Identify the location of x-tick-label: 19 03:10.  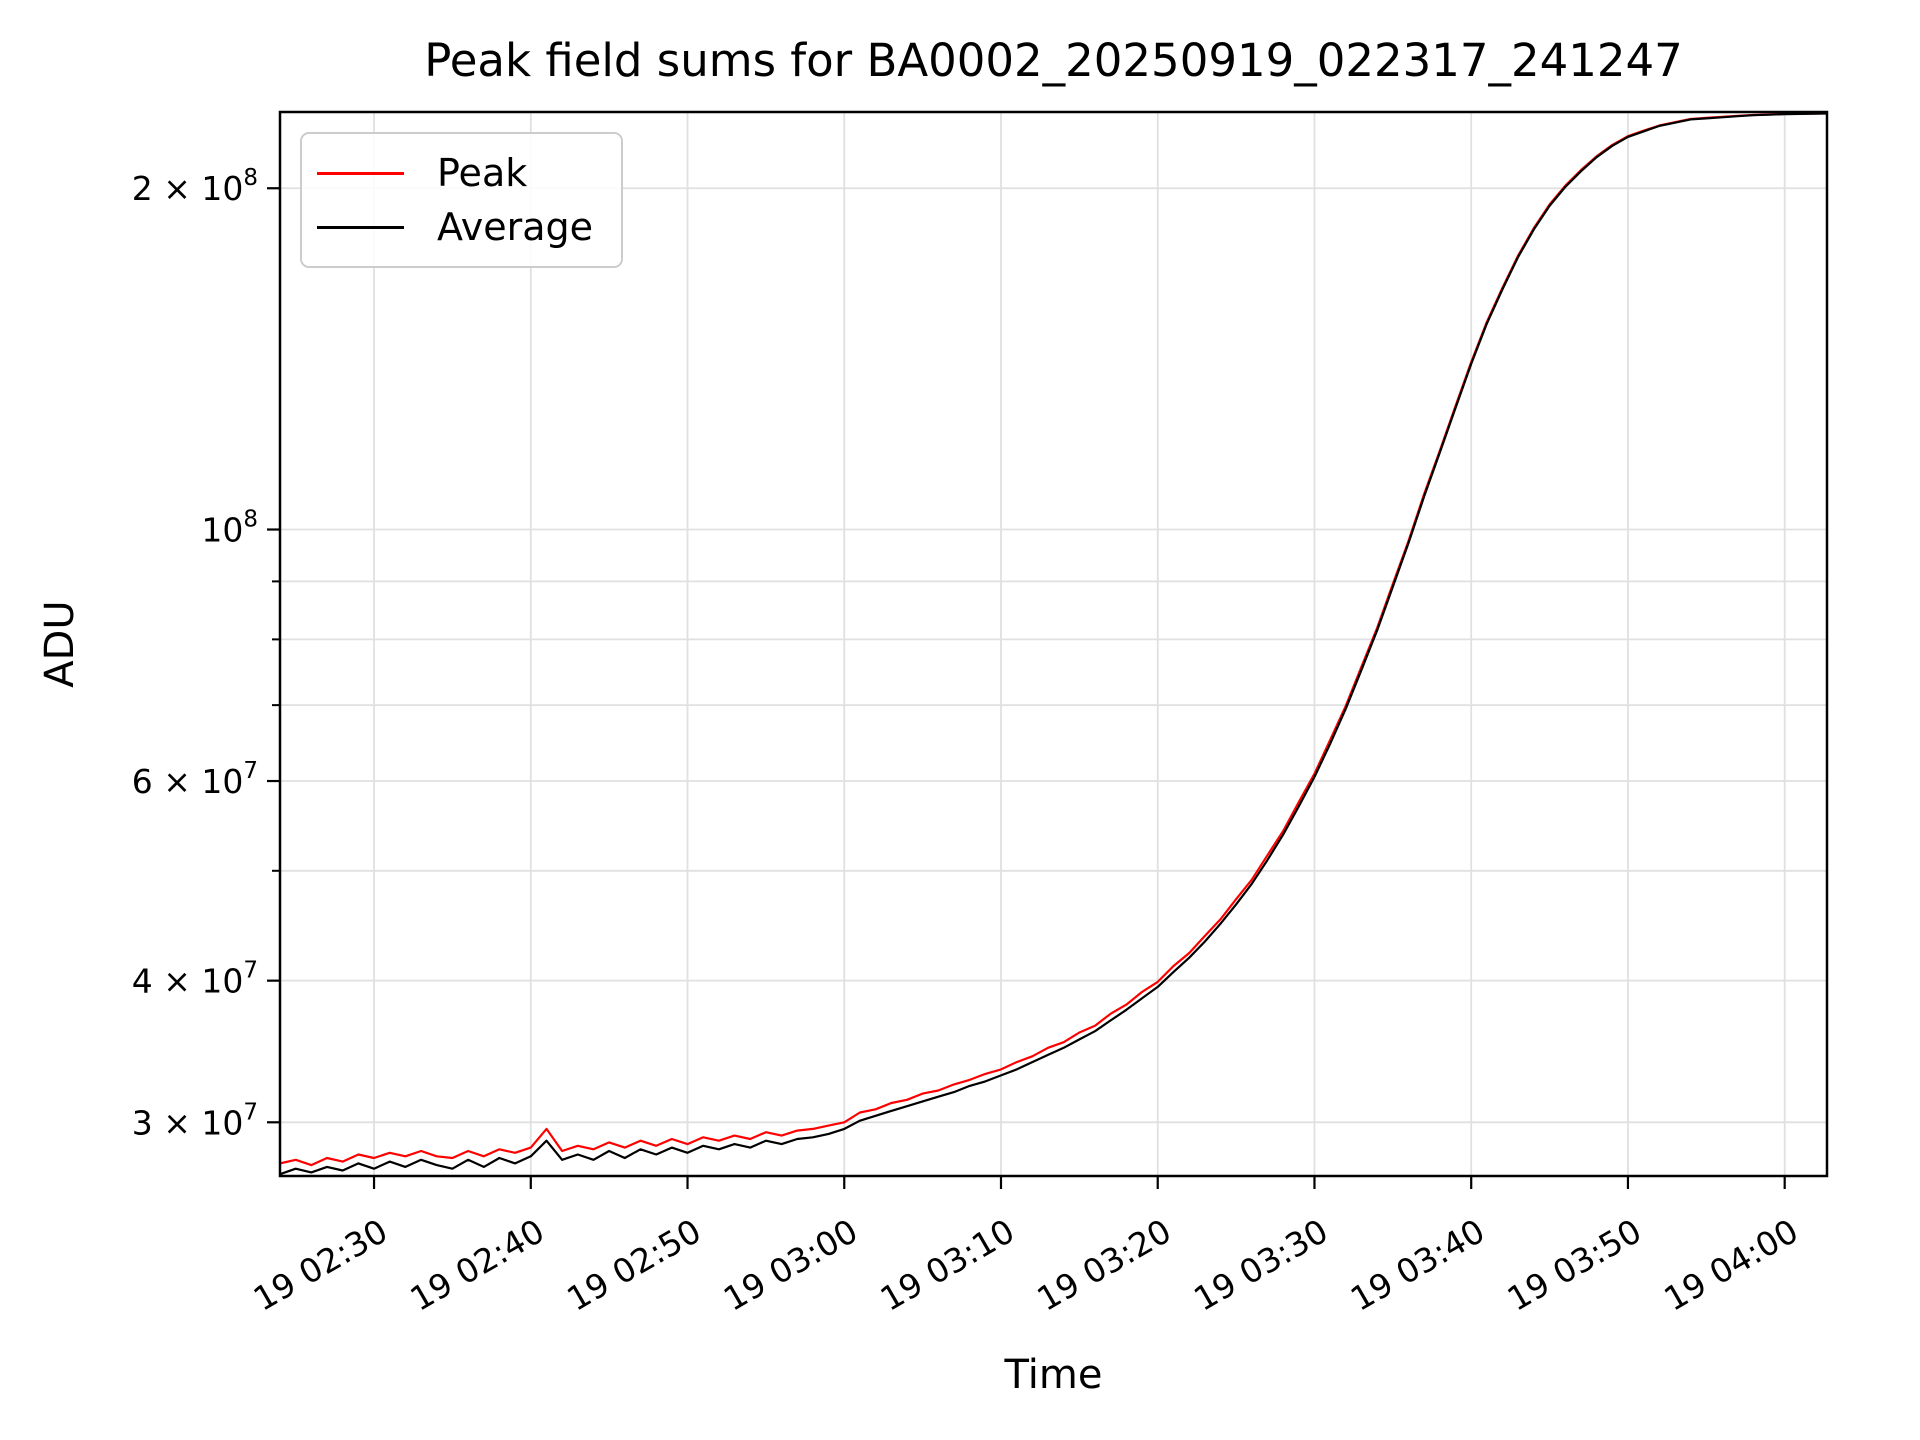
(947, 1265).